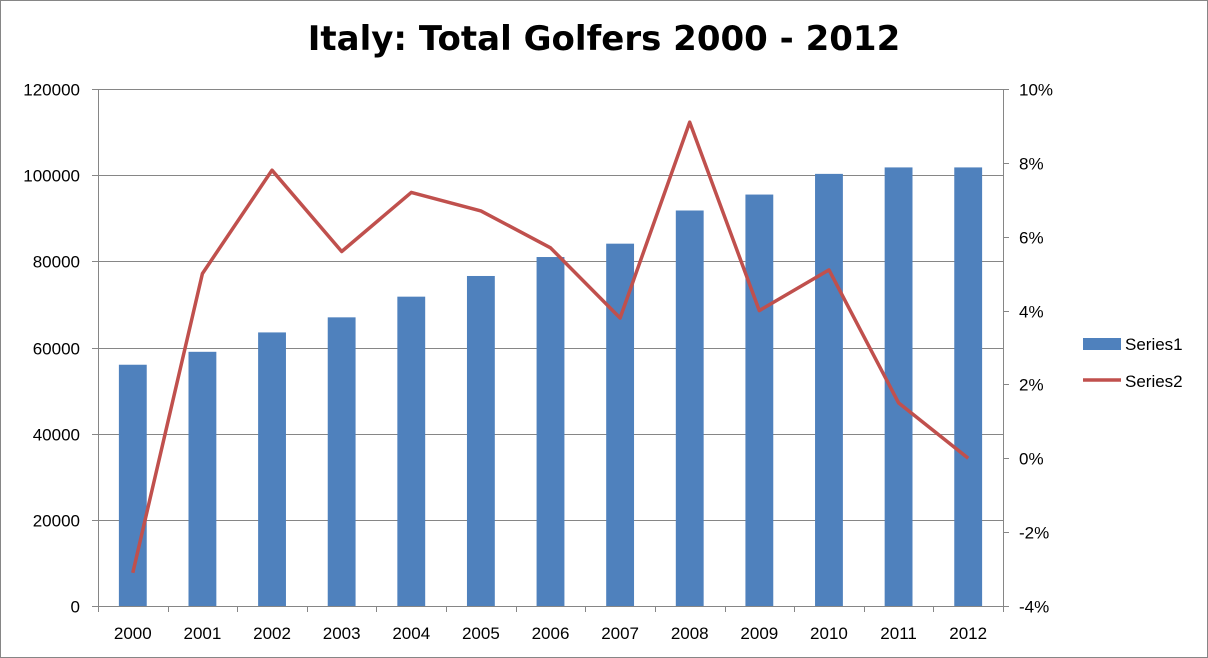 The image size is (1208, 658). What do you see at coordinates (56, 435) in the screenshot?
I see `left-tick-label: 40000` at bounding box center [56, 435].